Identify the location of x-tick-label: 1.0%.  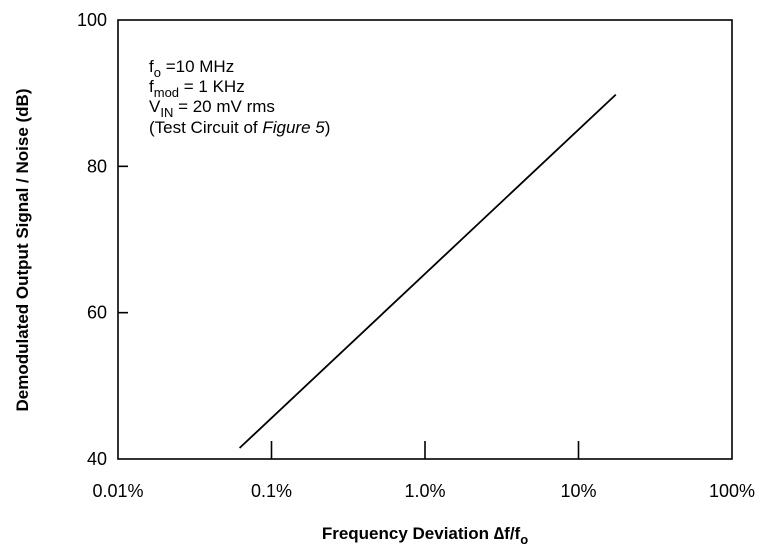
(424, 491).